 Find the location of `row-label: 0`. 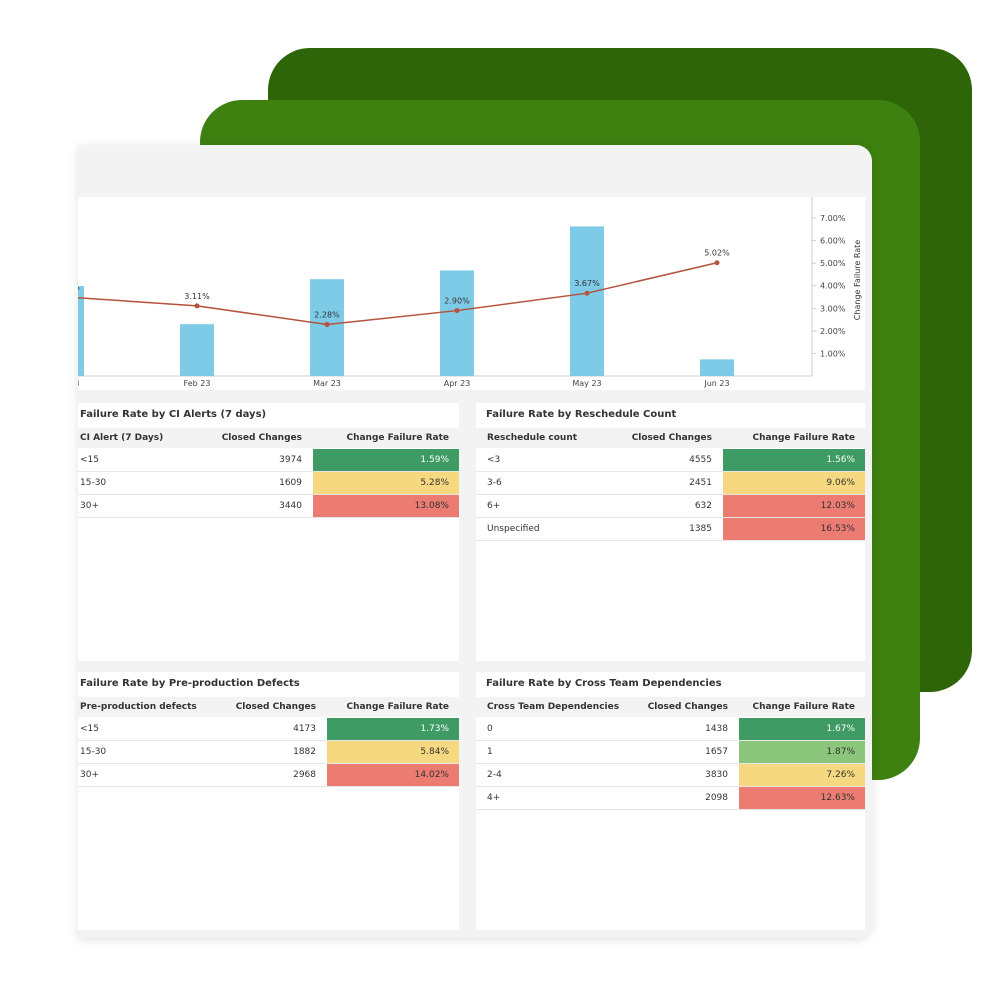

row-label: 0 is located at coordinates (490, 729).